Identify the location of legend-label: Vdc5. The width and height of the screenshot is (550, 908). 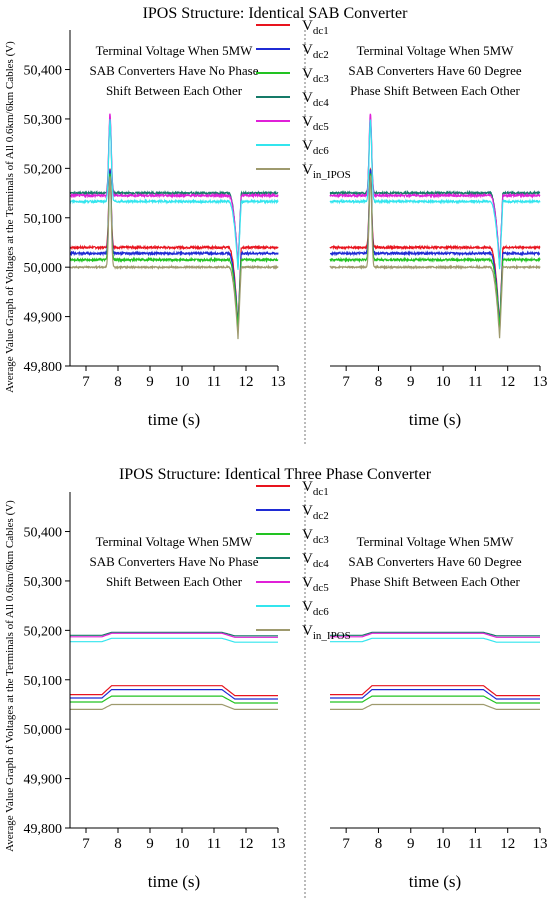
(315, 123).